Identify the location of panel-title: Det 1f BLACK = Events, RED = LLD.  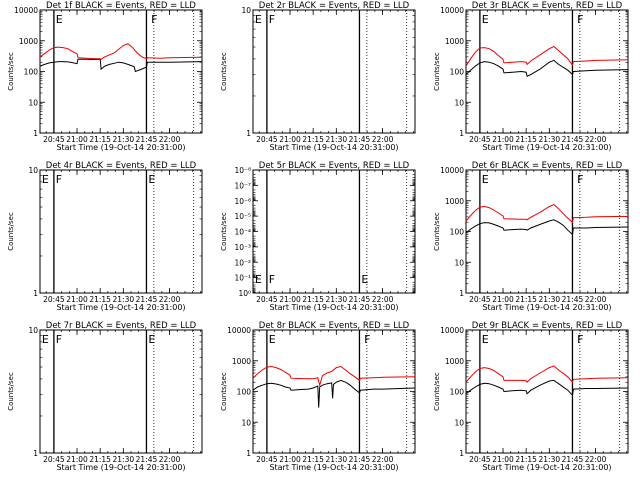
(121, 6).